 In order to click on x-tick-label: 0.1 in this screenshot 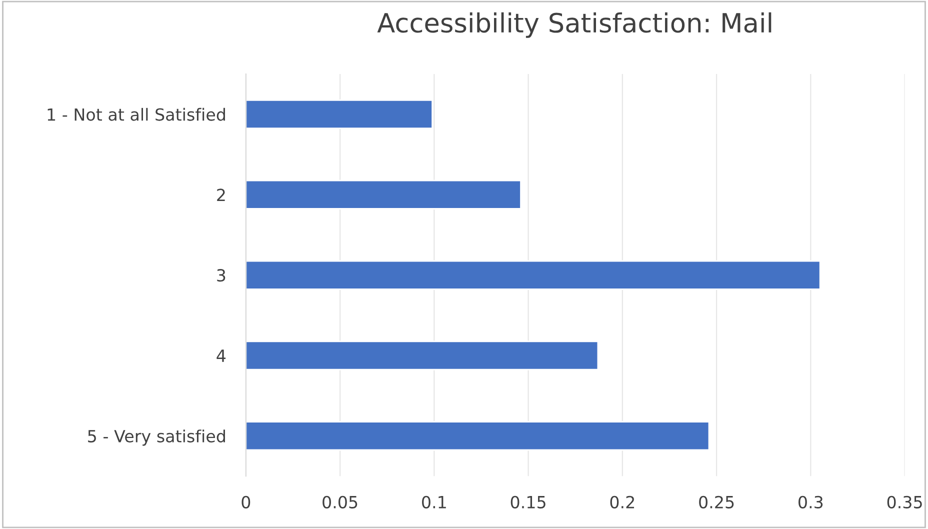, I will do `click(434, 502)`.